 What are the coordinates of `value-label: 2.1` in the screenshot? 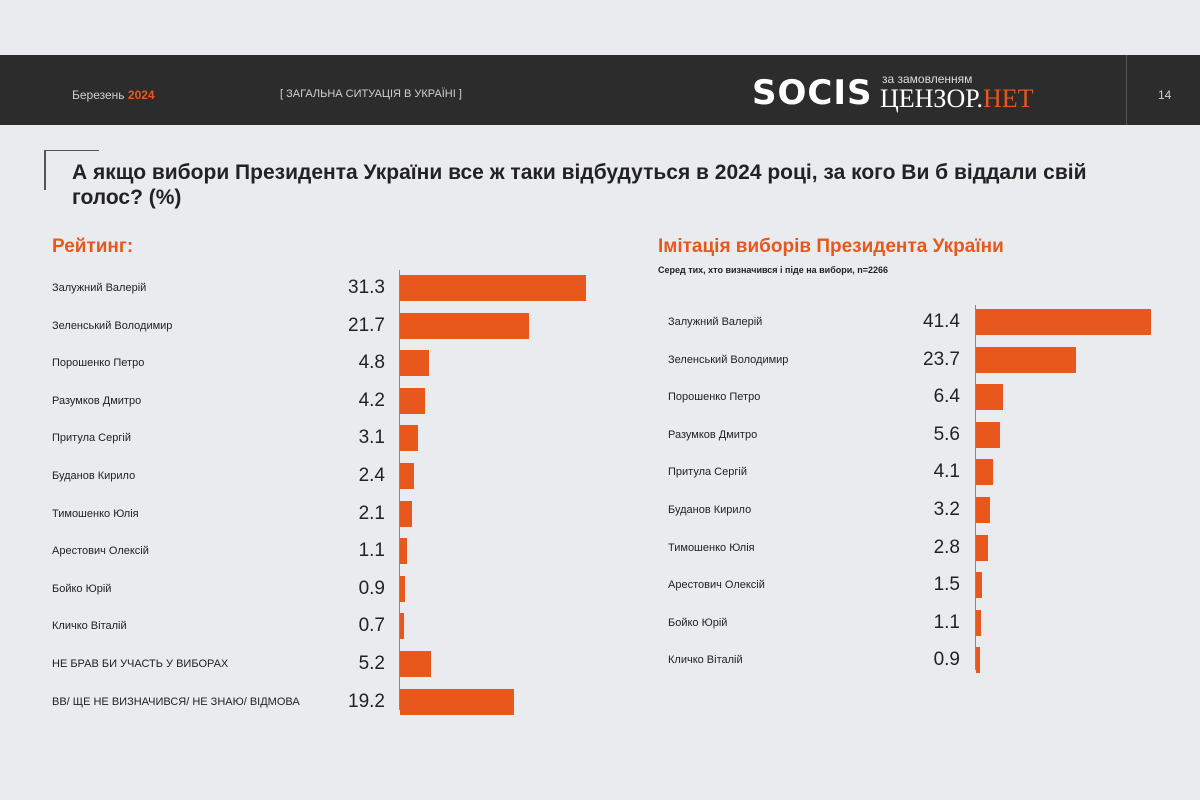 It's located at (371, 513).